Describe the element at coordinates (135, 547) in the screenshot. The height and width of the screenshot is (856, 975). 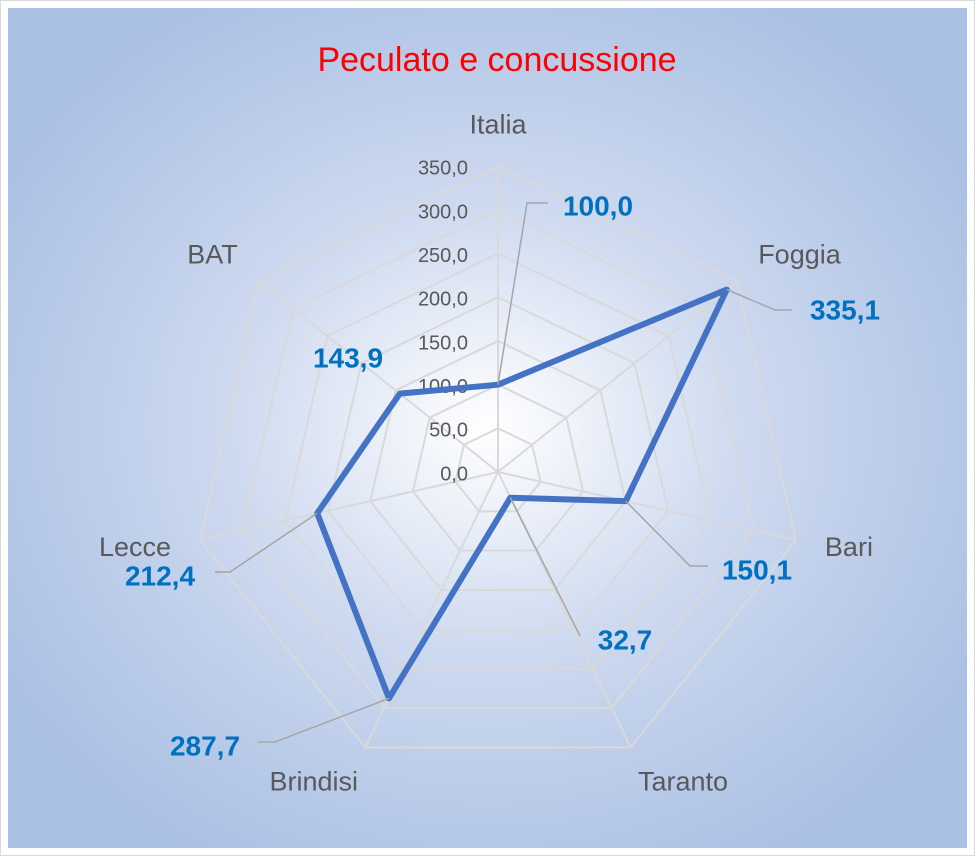
I see `category-label: Lecce` at that location.